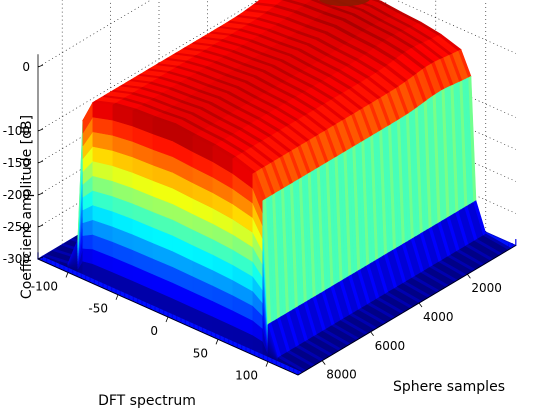 Image resolution: width=560 pixels, height=420 pixels. Describe the element at coordinates (16, 163) in the screenshot. I see `z-tick-label: -150` at that location.